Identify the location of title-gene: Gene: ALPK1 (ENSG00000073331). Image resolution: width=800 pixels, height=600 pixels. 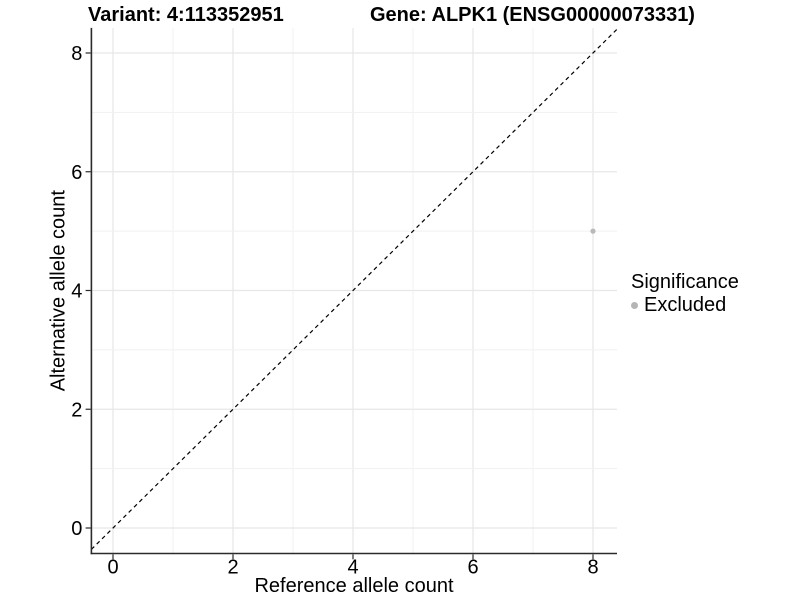
(532, 15).